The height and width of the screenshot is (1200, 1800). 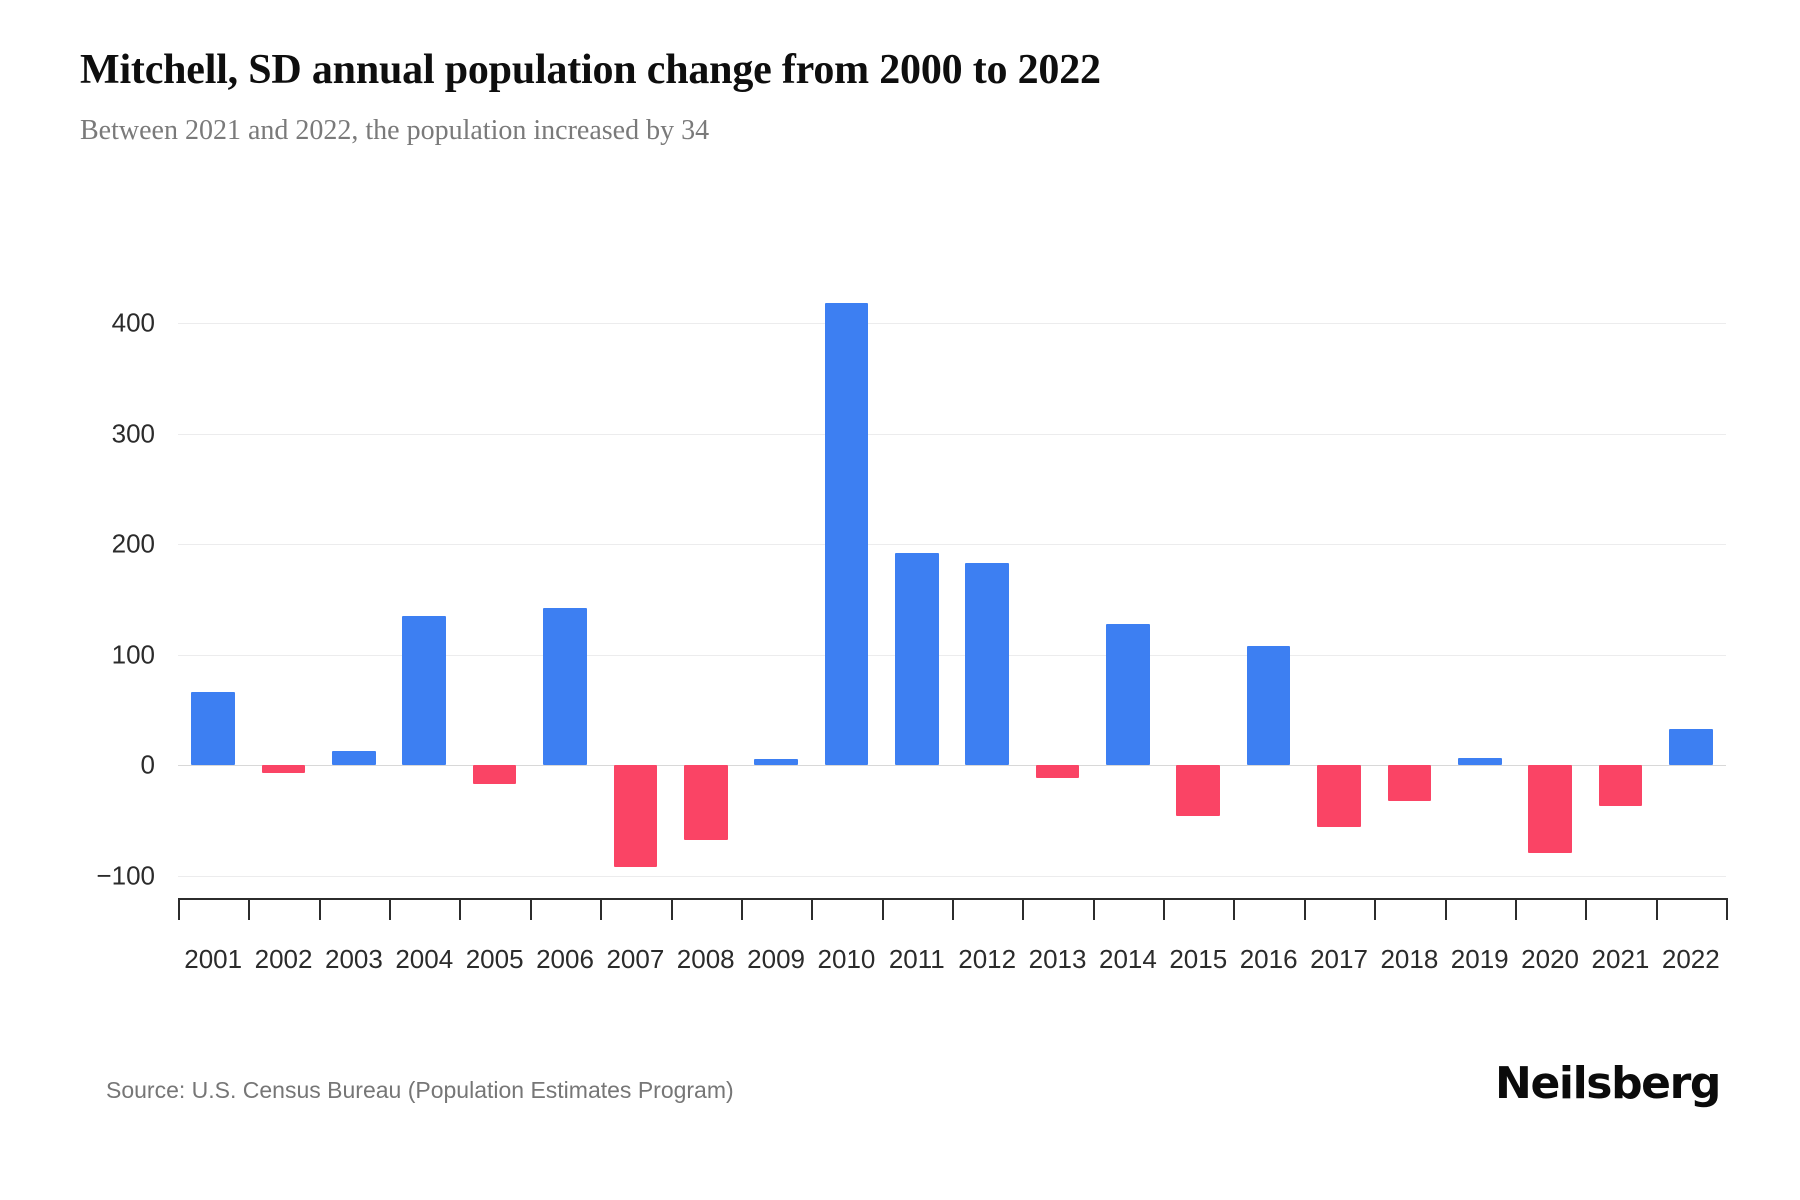 What do you see at coordinates (147, 764) in the screenshot?
I see `y-axis-tick-label: 0` at bounding box center [147, 764].